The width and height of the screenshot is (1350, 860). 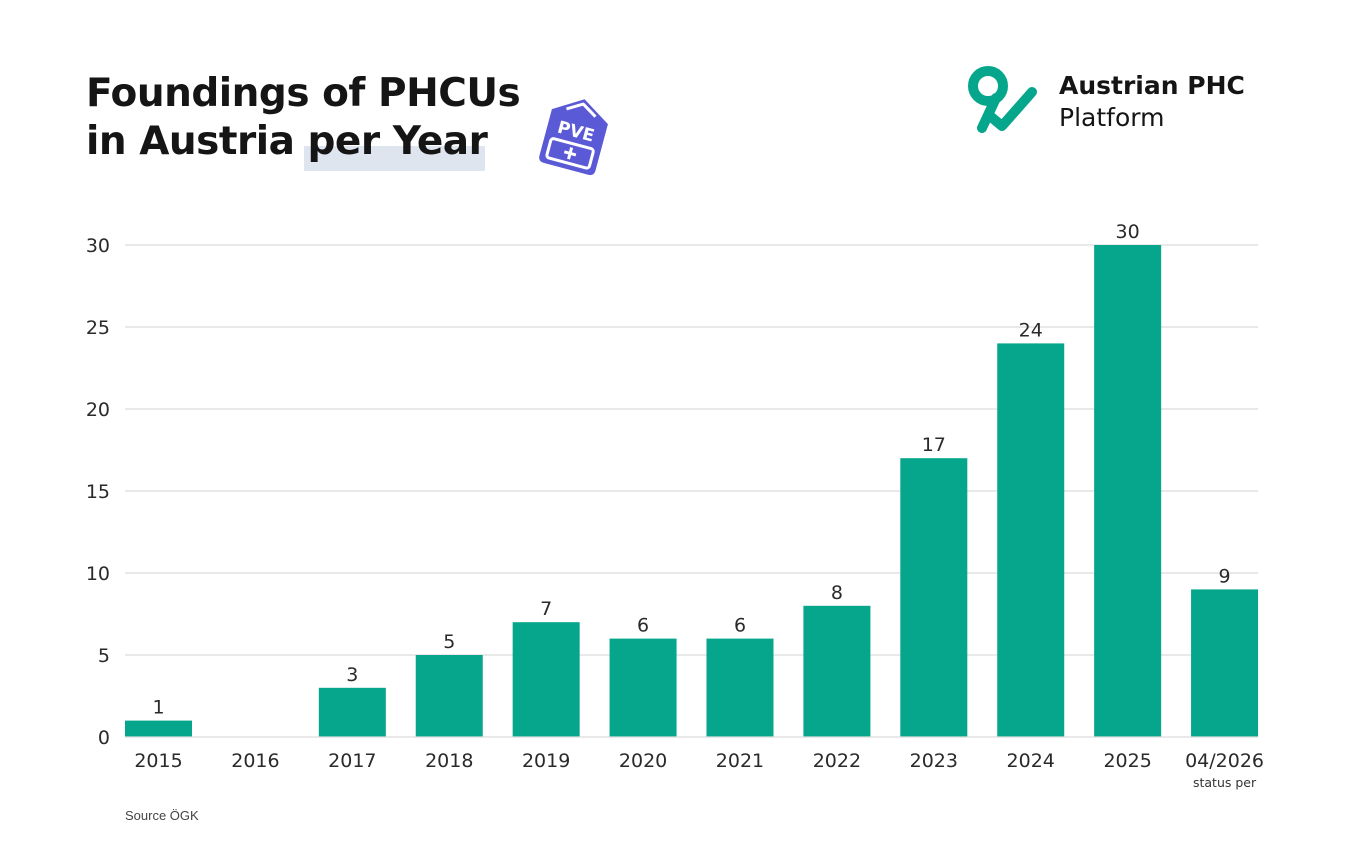 What do you see at coordinates (158, 708) in the screenshot?
I see `data-label: 1` at bounding box center [158, 708].